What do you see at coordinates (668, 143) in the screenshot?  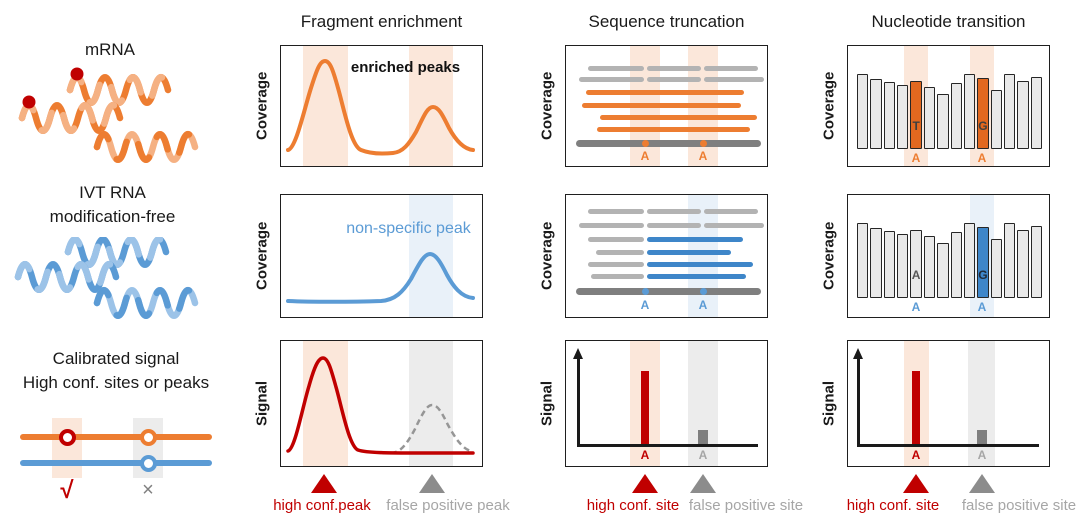 I see `reference-transcript-bar` at bounding box center [668, 143].